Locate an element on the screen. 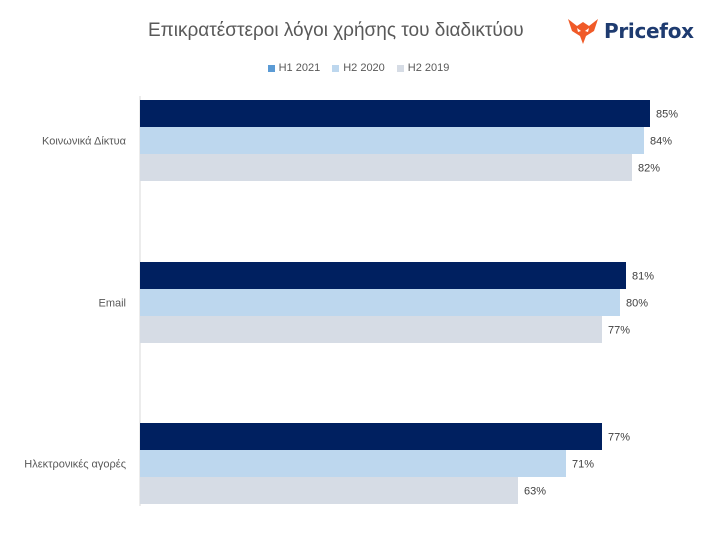 This screenshot has height=534, width=717. legend-item-h2-2019: H2 2019 is located at coordinates (423, 68).